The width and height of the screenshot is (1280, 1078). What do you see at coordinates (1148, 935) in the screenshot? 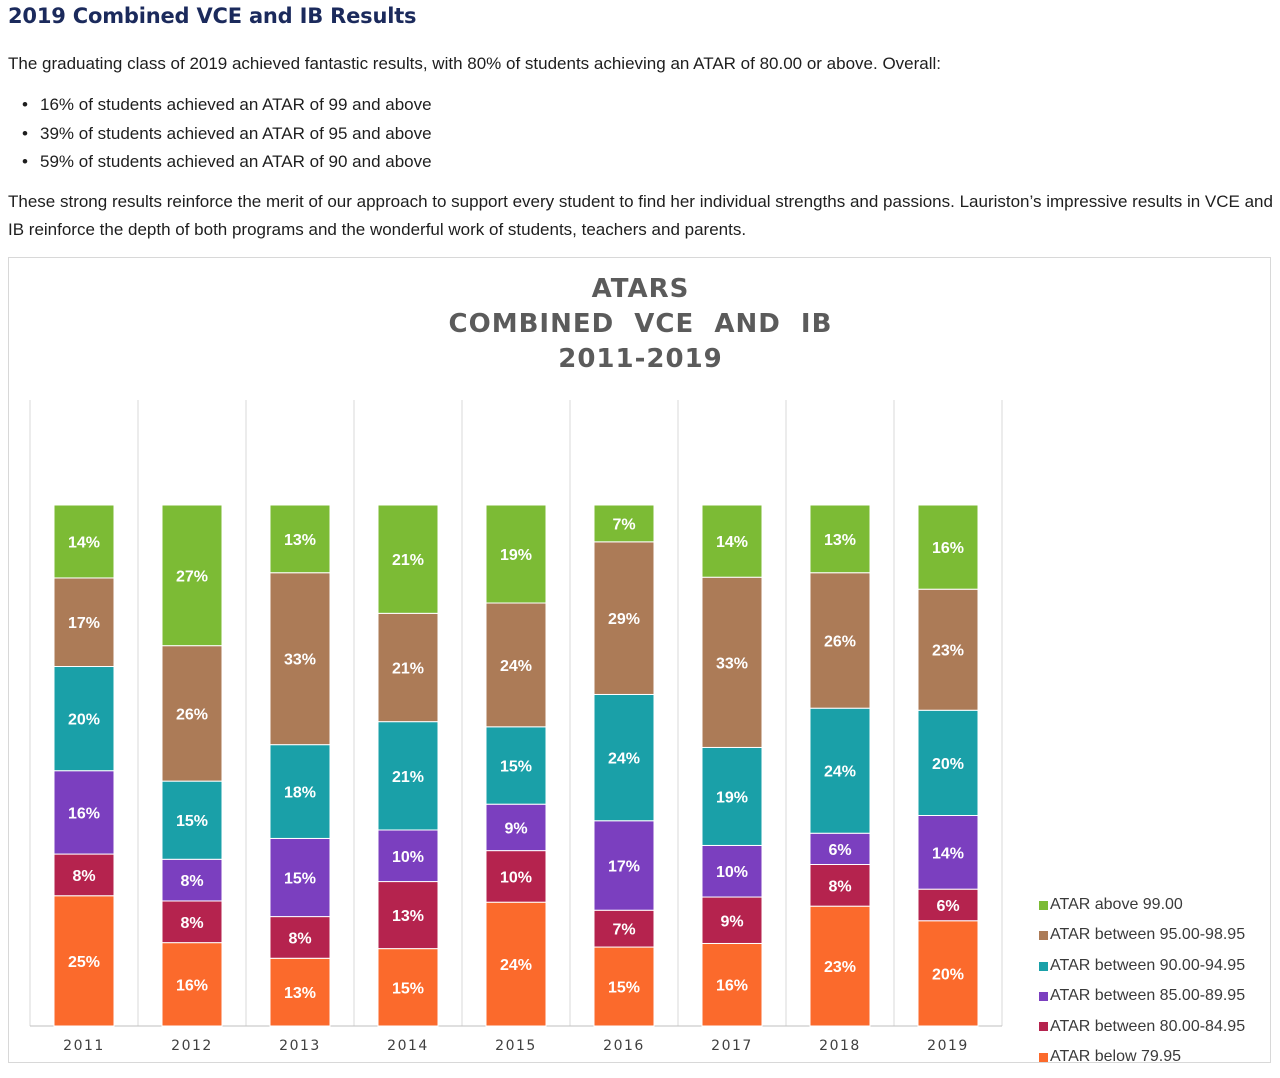
I see `legend-label: ATAR between 95.00-98.95` at bounding box center [1148, 935].